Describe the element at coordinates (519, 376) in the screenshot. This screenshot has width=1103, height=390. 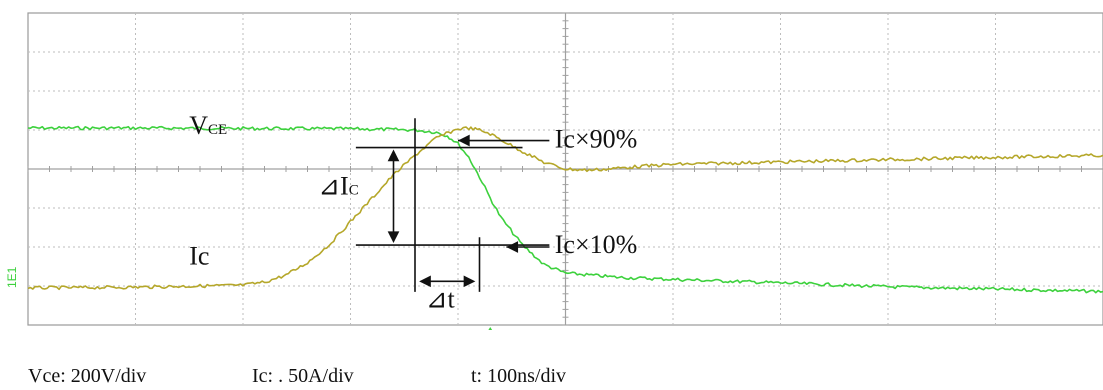
I see `time-scale-label: t: 100ns/div` at that location.